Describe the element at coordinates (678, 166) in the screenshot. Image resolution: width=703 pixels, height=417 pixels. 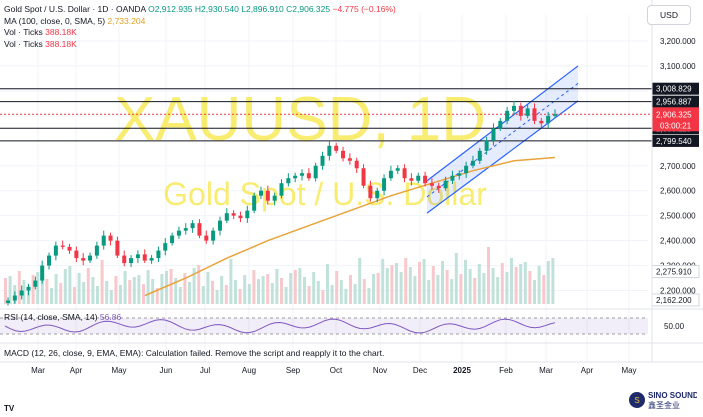
I see `price-tick-label: 2,700.000` at that location.